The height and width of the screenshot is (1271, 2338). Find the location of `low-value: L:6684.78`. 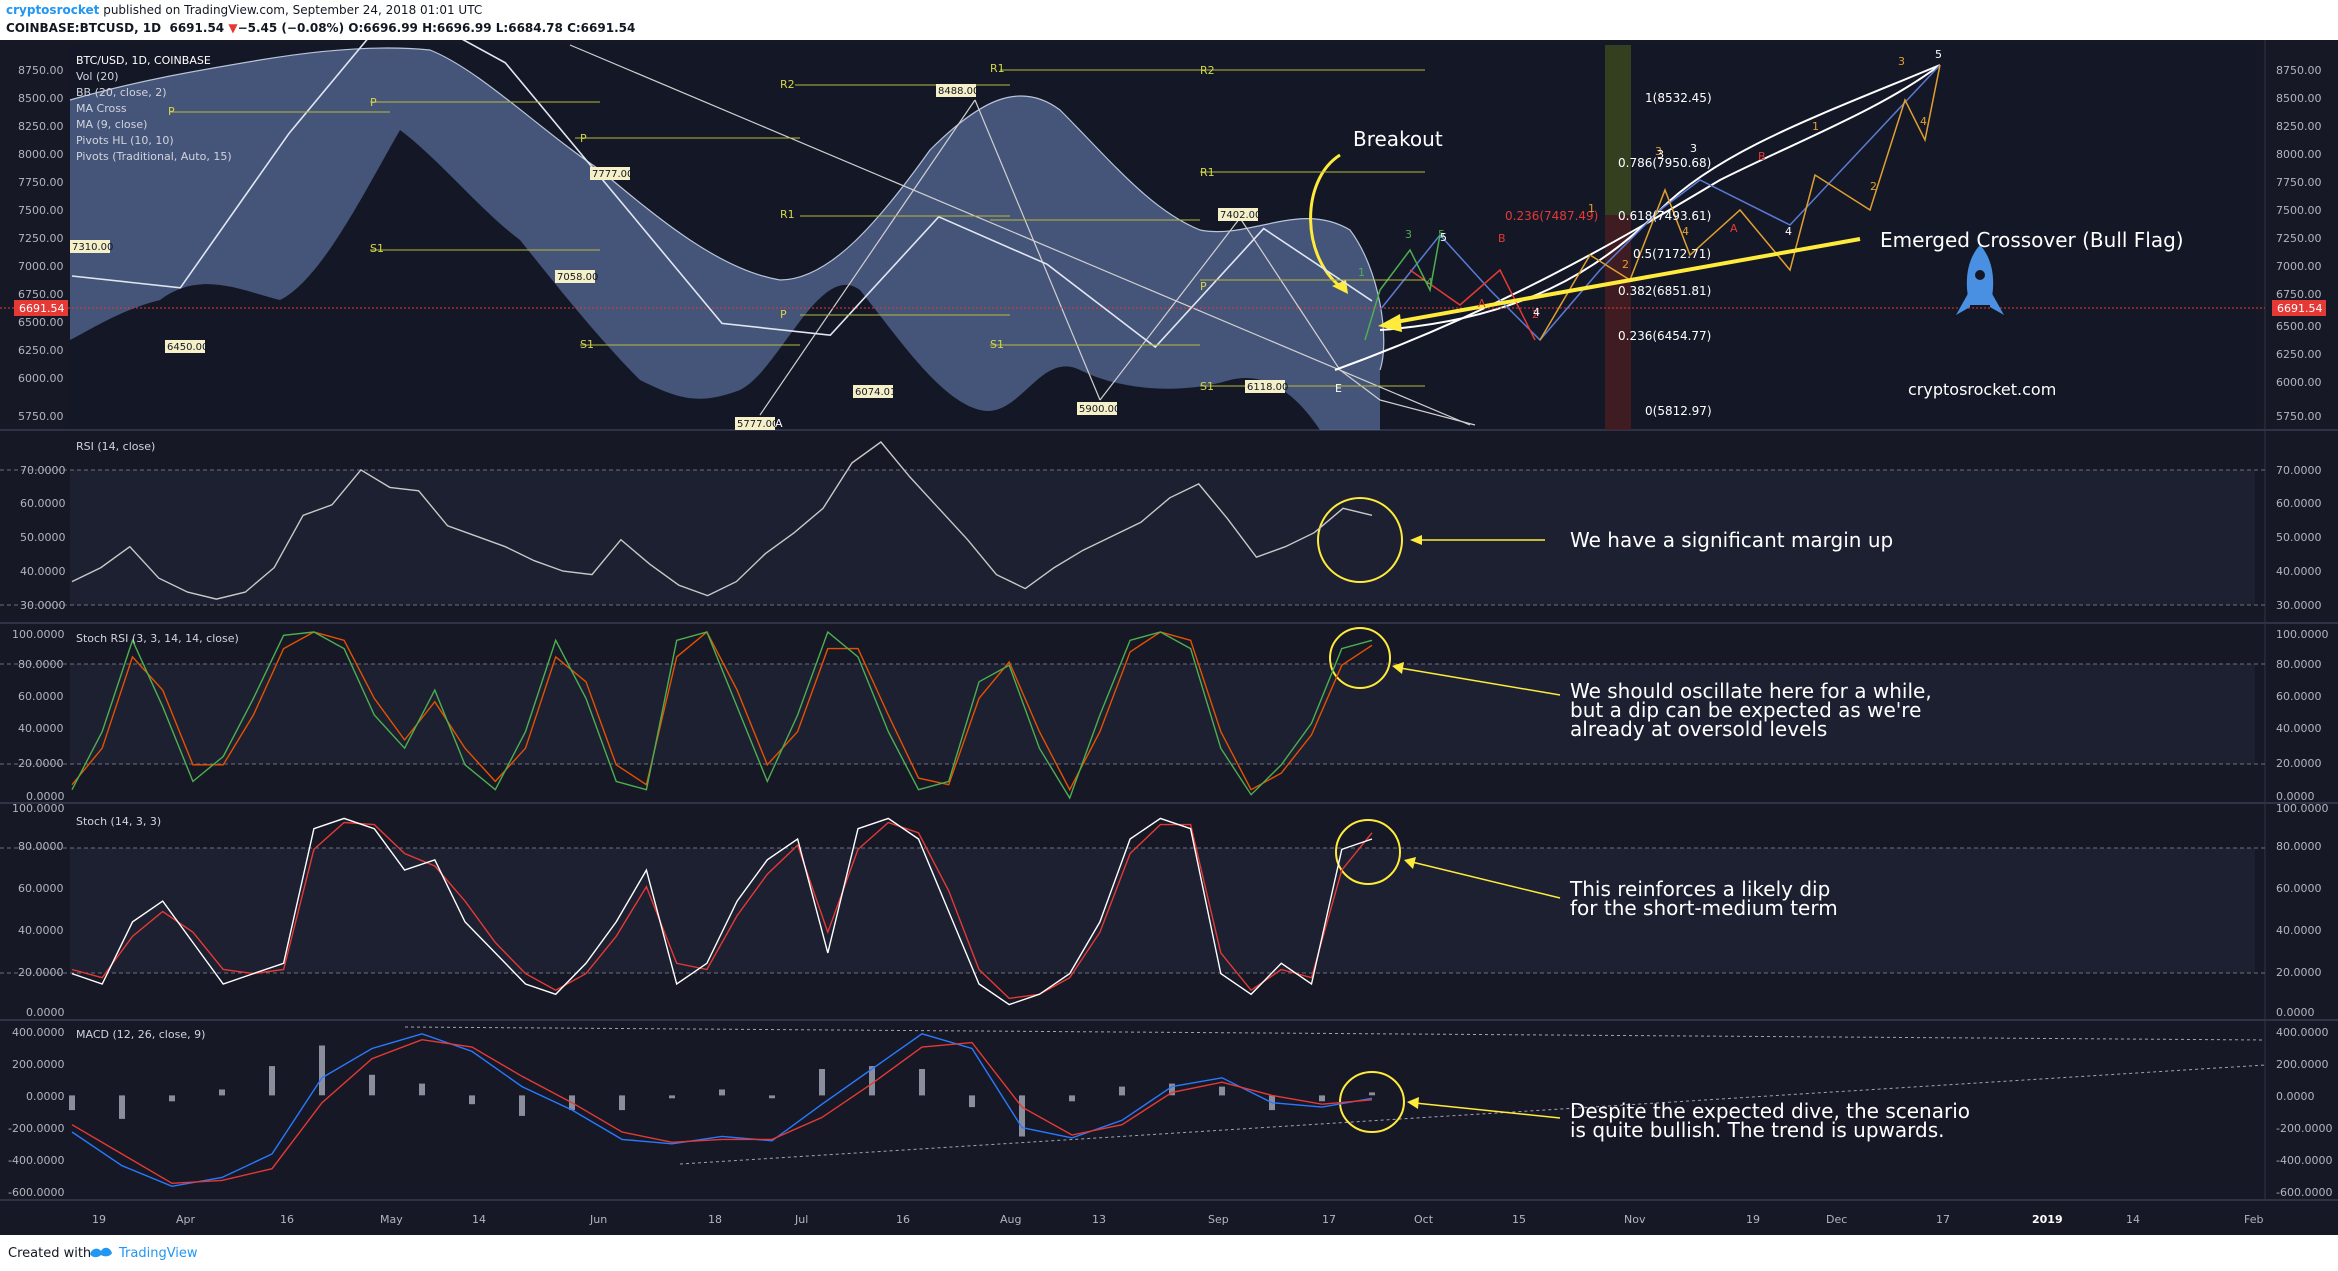

low-value: L:6684.78 is located at coordinates (529, 28).